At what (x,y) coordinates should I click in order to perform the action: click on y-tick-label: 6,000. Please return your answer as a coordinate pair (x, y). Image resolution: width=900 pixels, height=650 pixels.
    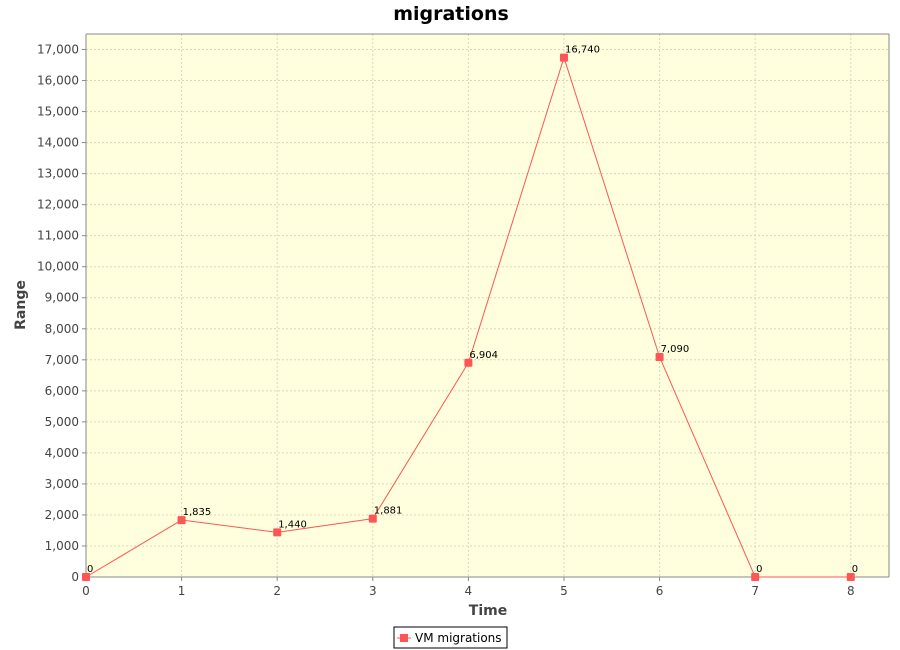
    Looking at the image, I should click on (62, 391).